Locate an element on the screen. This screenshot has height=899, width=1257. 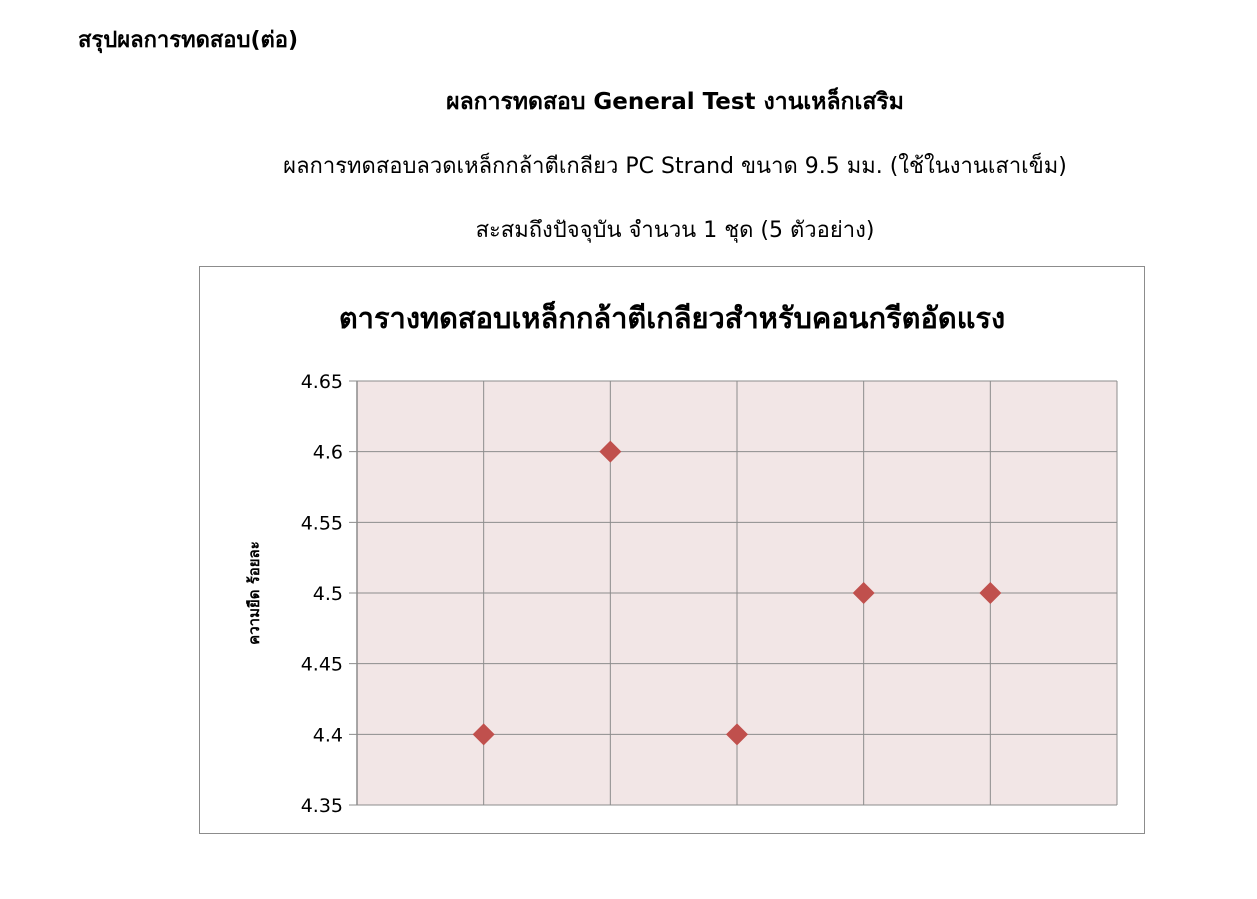
y-axis-label: ความยืด ร้อยละ is located at coordinates (254, 593).